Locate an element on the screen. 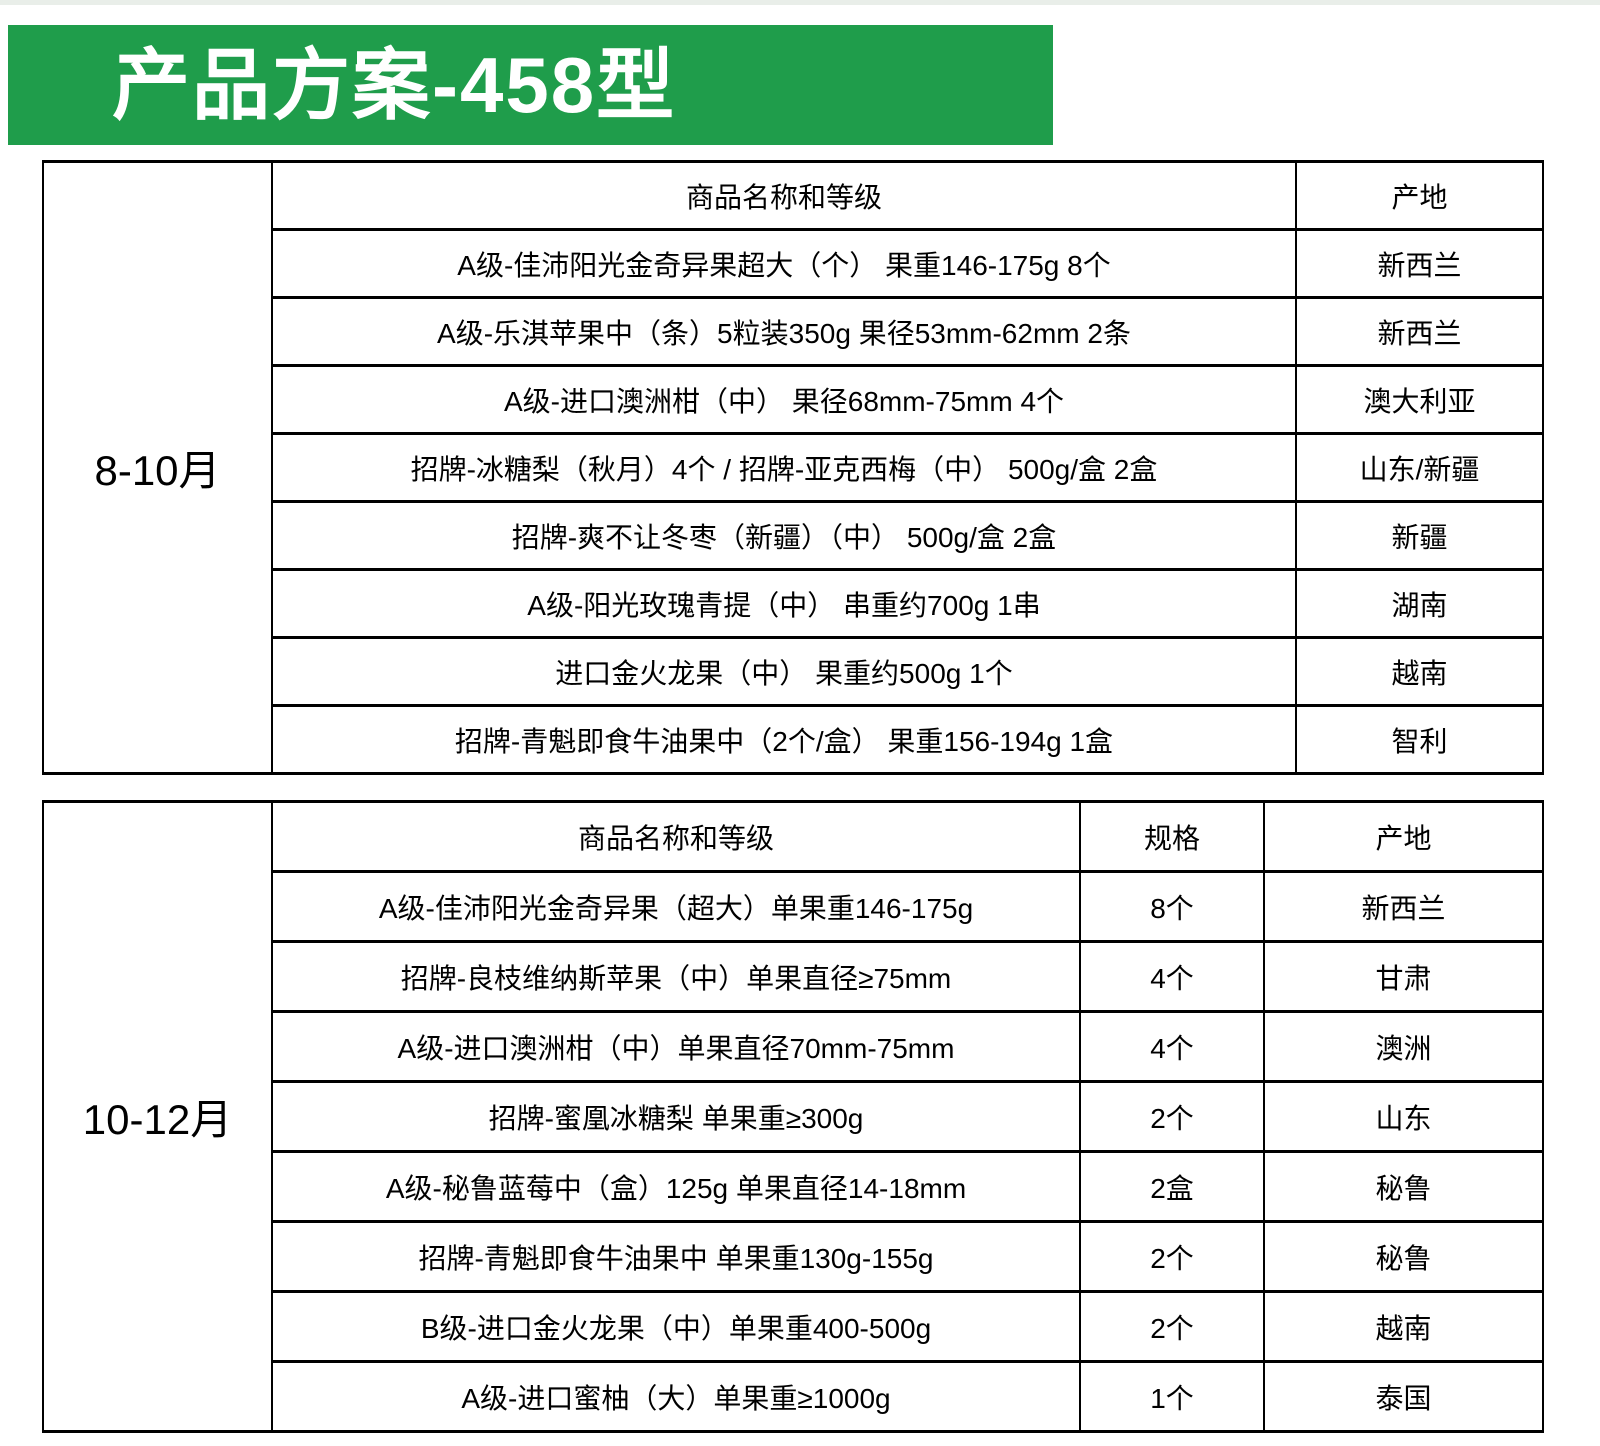 The width and height of the screenshot is (1600, 1446). spec-cell: 2盒 is located at coordinates (1172, 1186).